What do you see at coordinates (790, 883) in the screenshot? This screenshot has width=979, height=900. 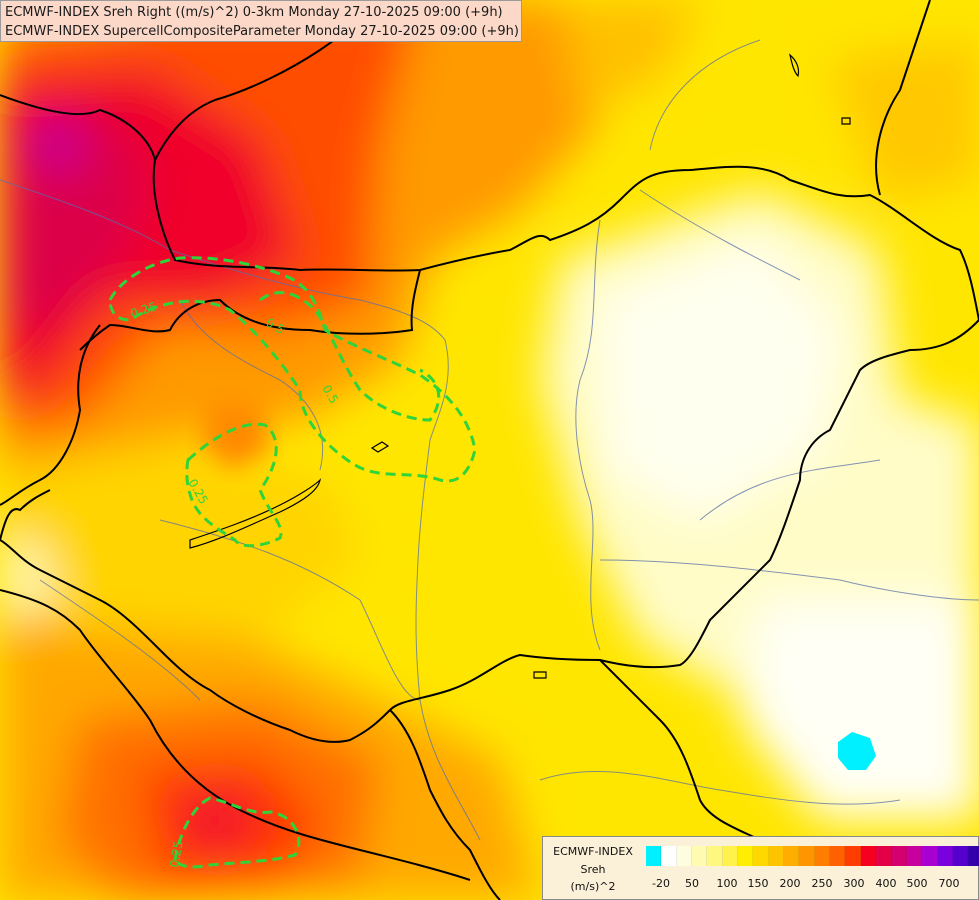 I see `legend-tick-label: 200` at bounding box center [790, 883].